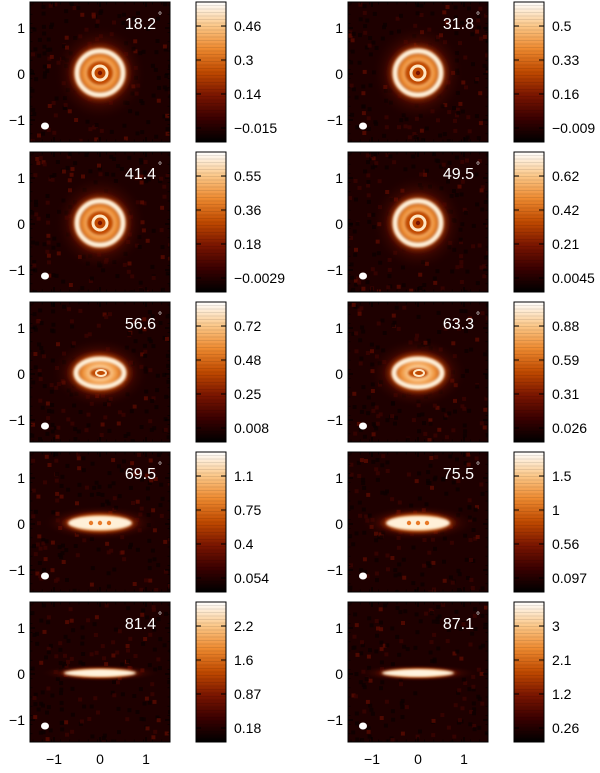 This screenshot has height=773, width=600. Describe the element at coordinates (247, 210) in the screenshot. I see `colorbar-tick-label: 0.36` at that location.